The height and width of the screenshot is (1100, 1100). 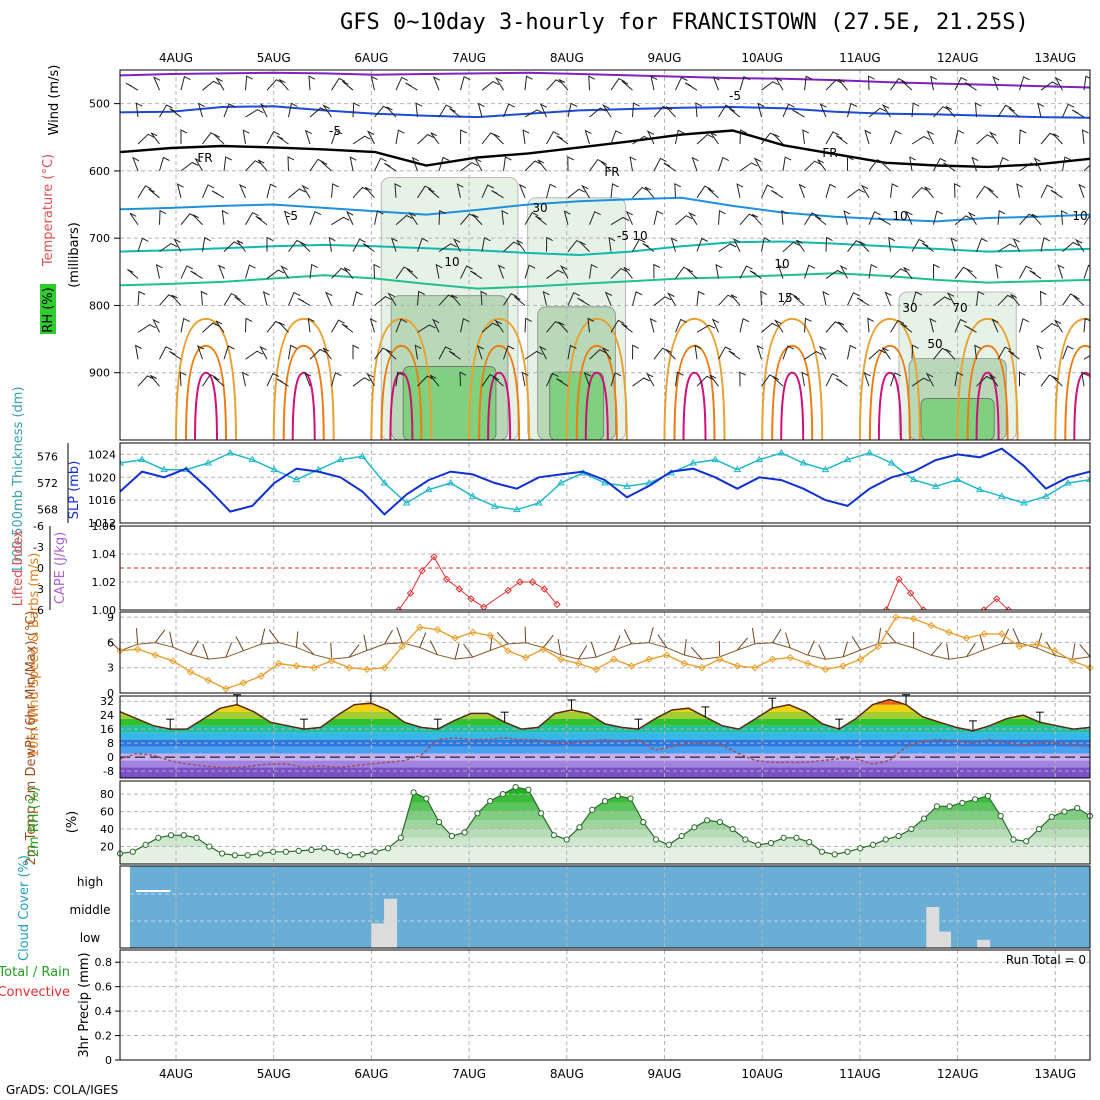 What do you see at coordinates (48, 210) in the screenshot?
I see `y-axis-label-temperature: Temperature (°C)` at bounding box center [48, 210].